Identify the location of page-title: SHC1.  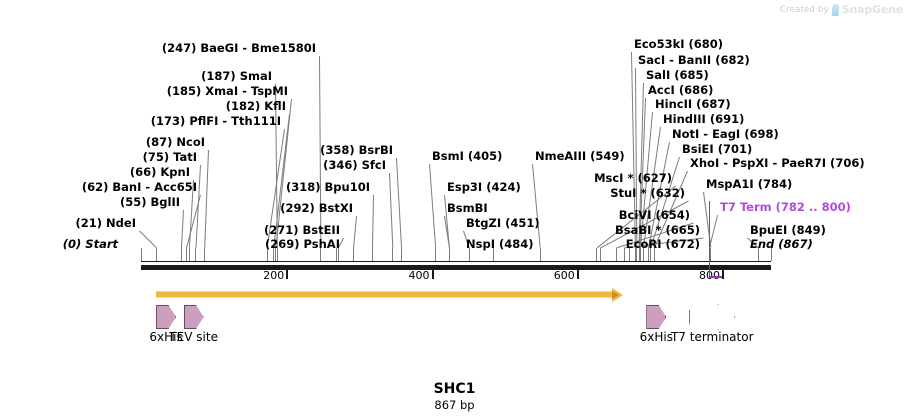
(454, 389).